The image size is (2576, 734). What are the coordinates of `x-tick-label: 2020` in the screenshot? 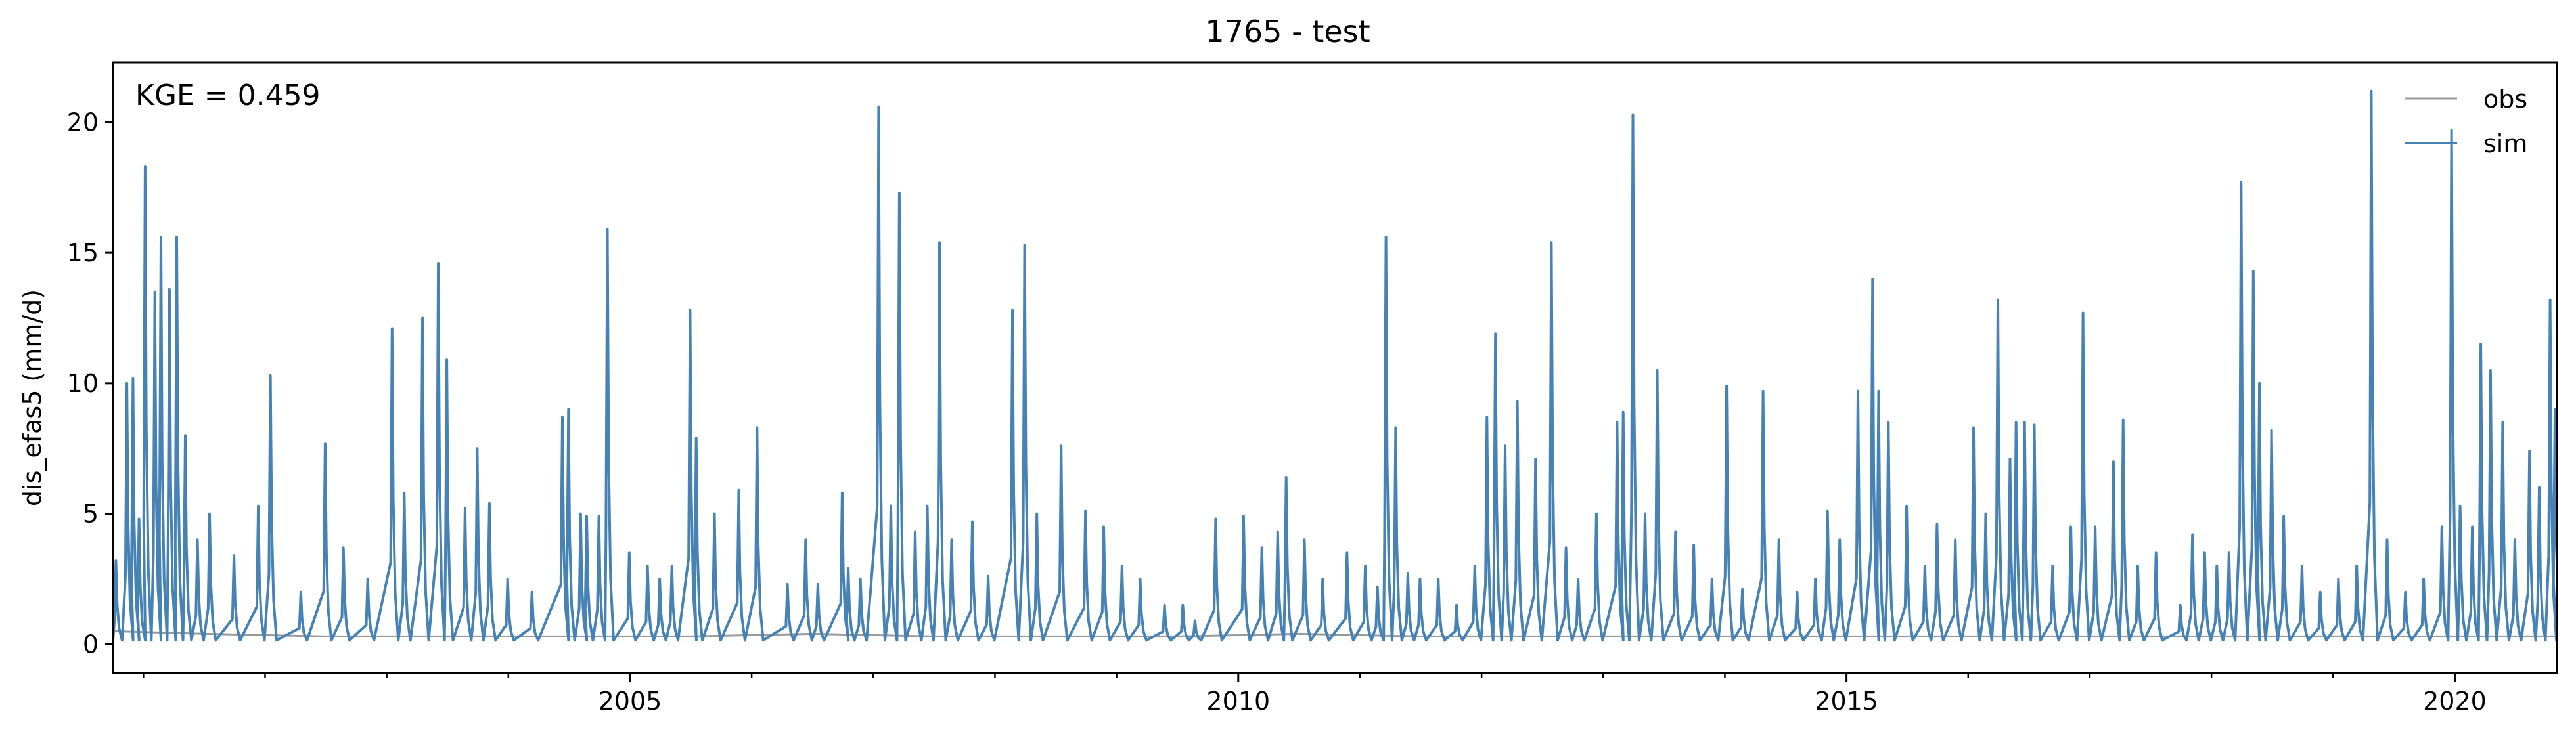 It's located at (2455, 701).